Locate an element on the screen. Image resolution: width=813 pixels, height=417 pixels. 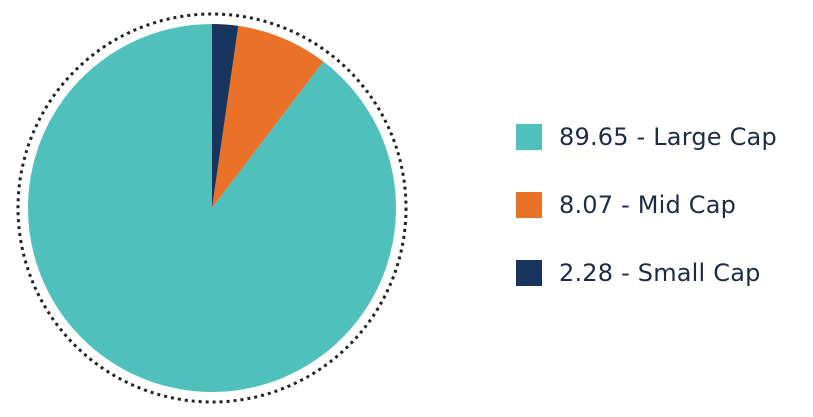
legend-swatch-large-cap is located at coordinates (529, 137).